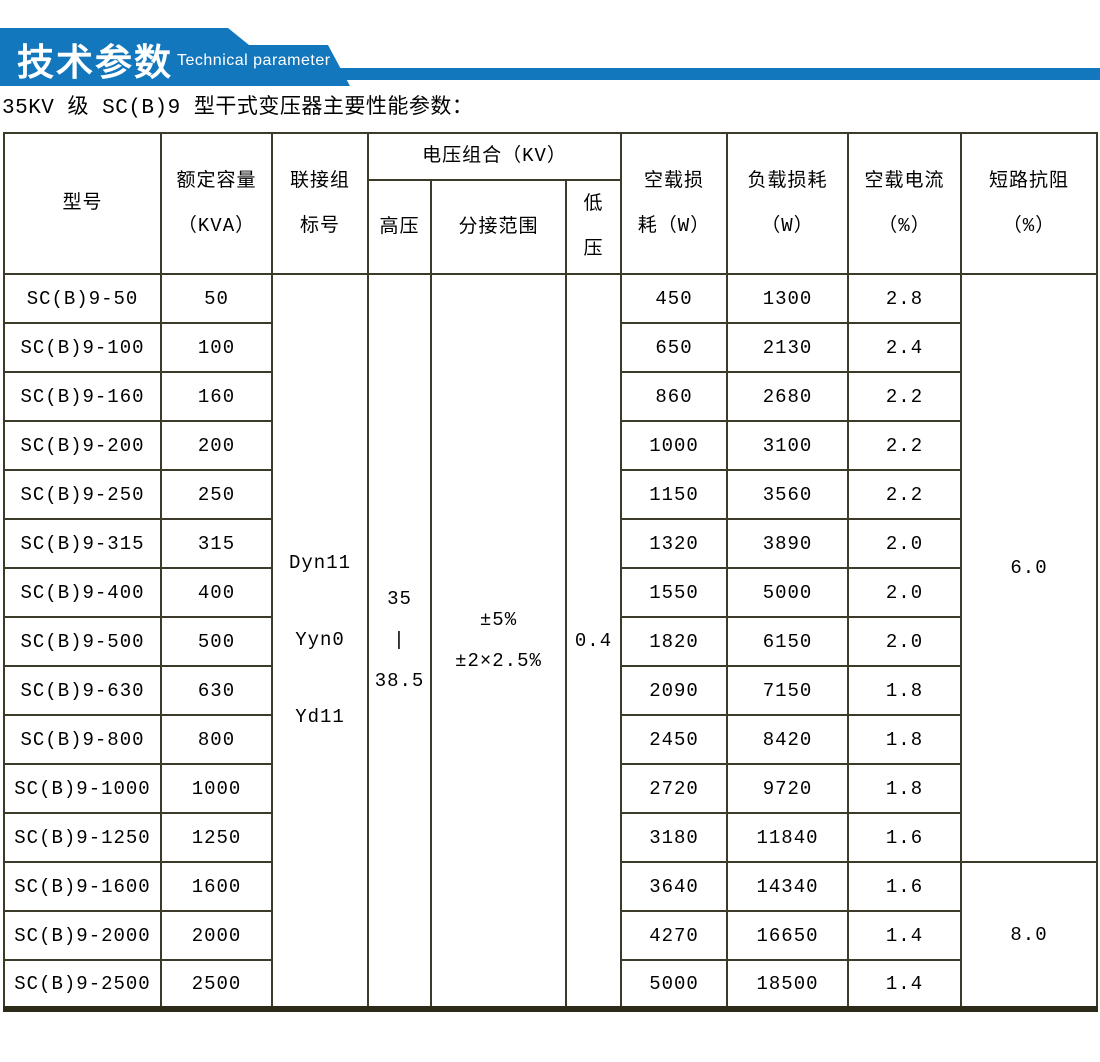 The image size is (1100, 1062). I want to click on cell-load-loss: 16650, so click(787, 935).